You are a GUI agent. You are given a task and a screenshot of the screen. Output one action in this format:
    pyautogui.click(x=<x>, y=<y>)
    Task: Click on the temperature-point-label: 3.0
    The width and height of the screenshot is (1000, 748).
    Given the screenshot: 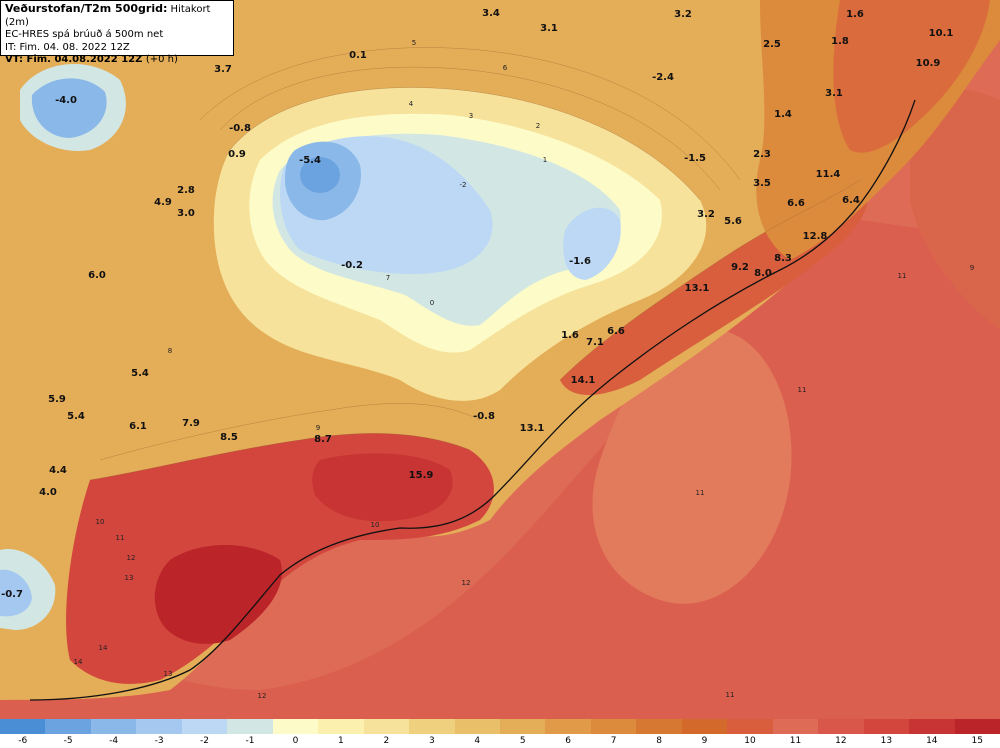 What is the action you would take?
    pyautogui.click(x=186, y=213)
    